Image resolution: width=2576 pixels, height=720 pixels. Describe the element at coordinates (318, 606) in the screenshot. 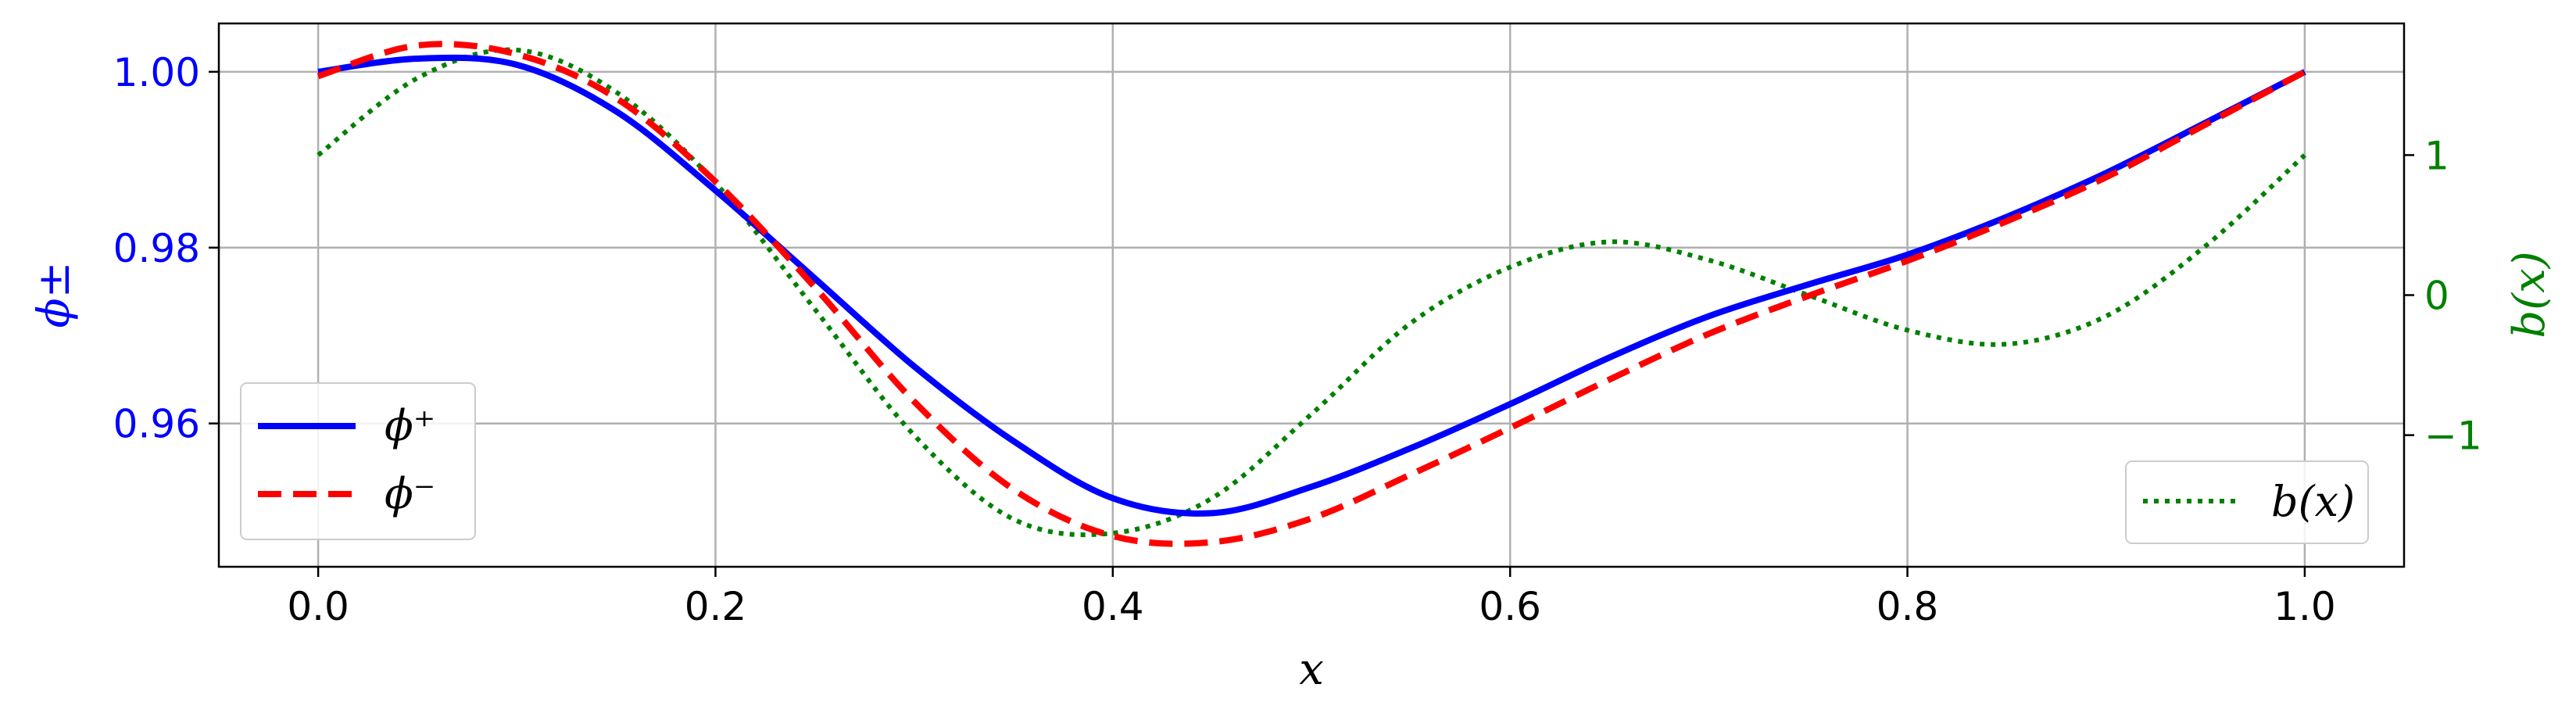

I see `x-tick-label: 0.0` at that location.